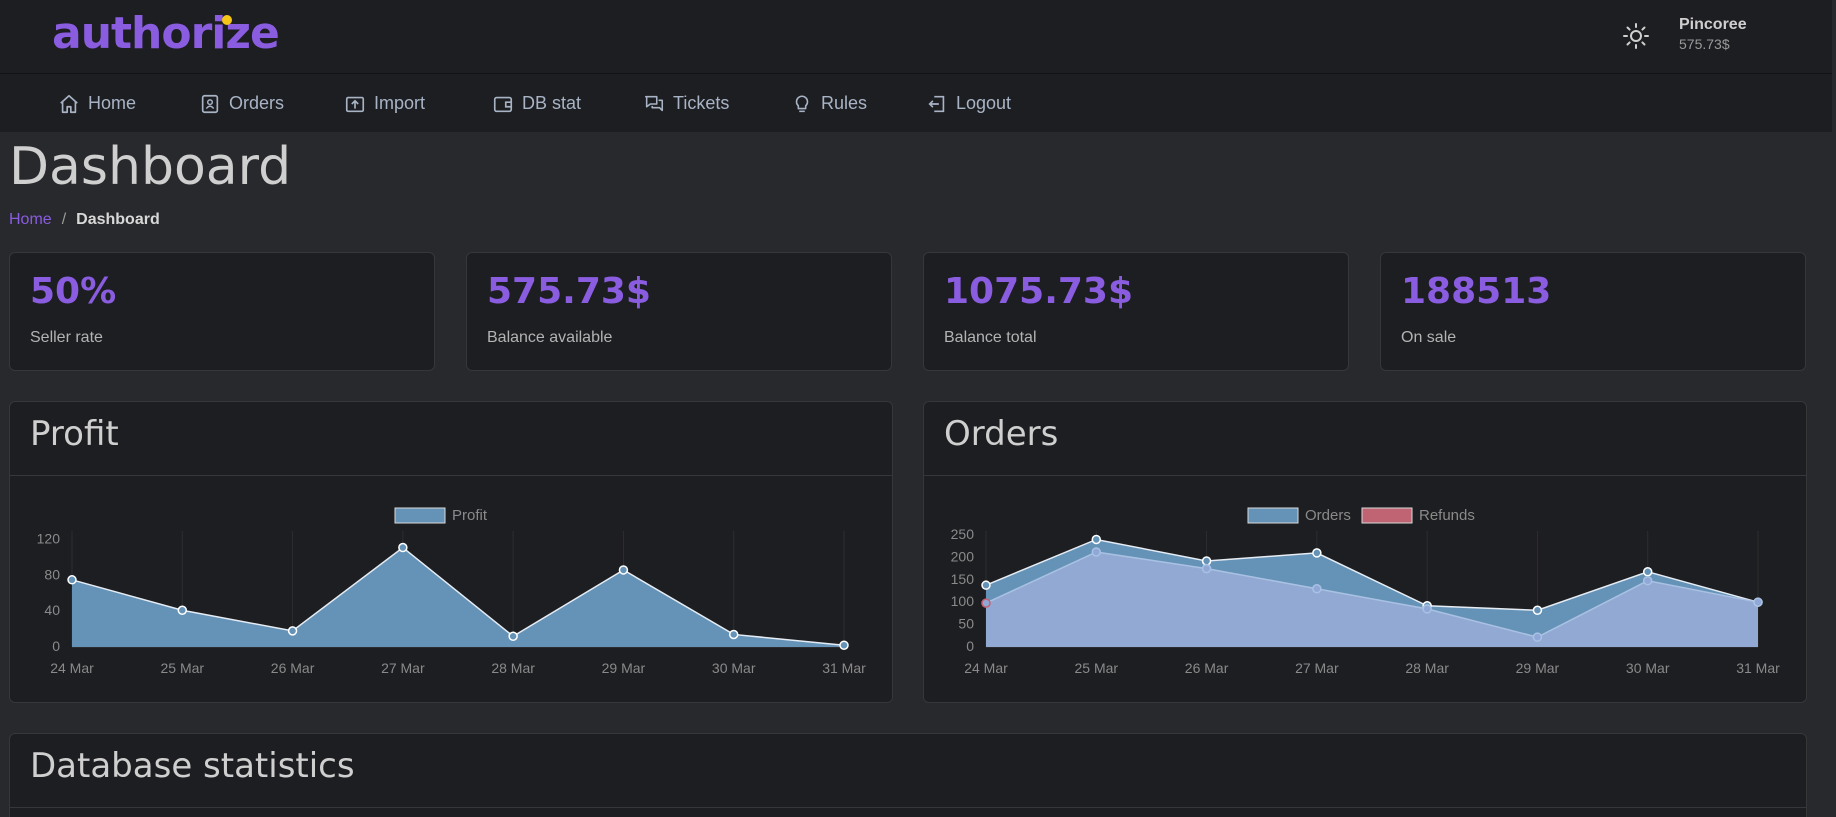 This screenshot has height=817, width=1836. I want to click on top-bar: authorize Pincoree 575.73$, so click(916, 36).